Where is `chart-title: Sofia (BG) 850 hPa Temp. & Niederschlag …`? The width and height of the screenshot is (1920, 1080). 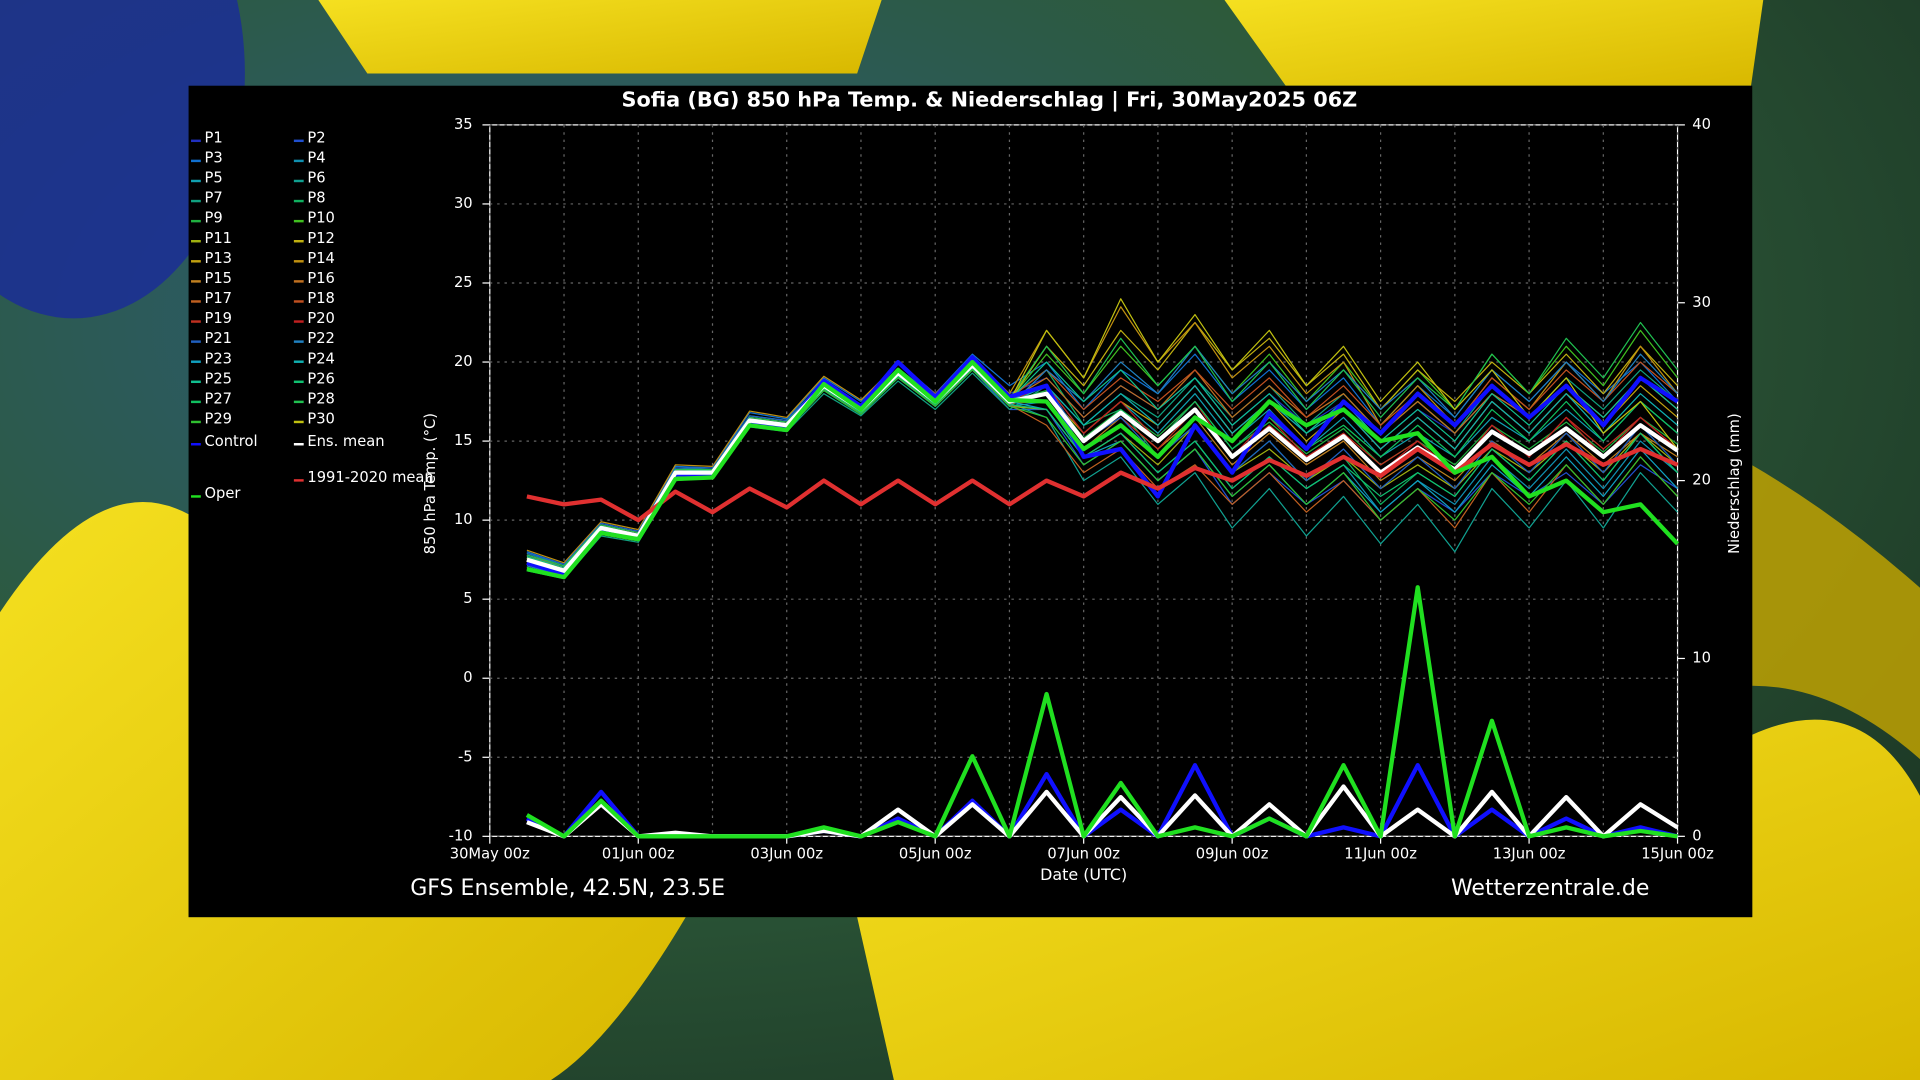
chart-title: Sofia (BG) 850 hPa Temp. & Niederschlag … is located at coordinates (989, 99).